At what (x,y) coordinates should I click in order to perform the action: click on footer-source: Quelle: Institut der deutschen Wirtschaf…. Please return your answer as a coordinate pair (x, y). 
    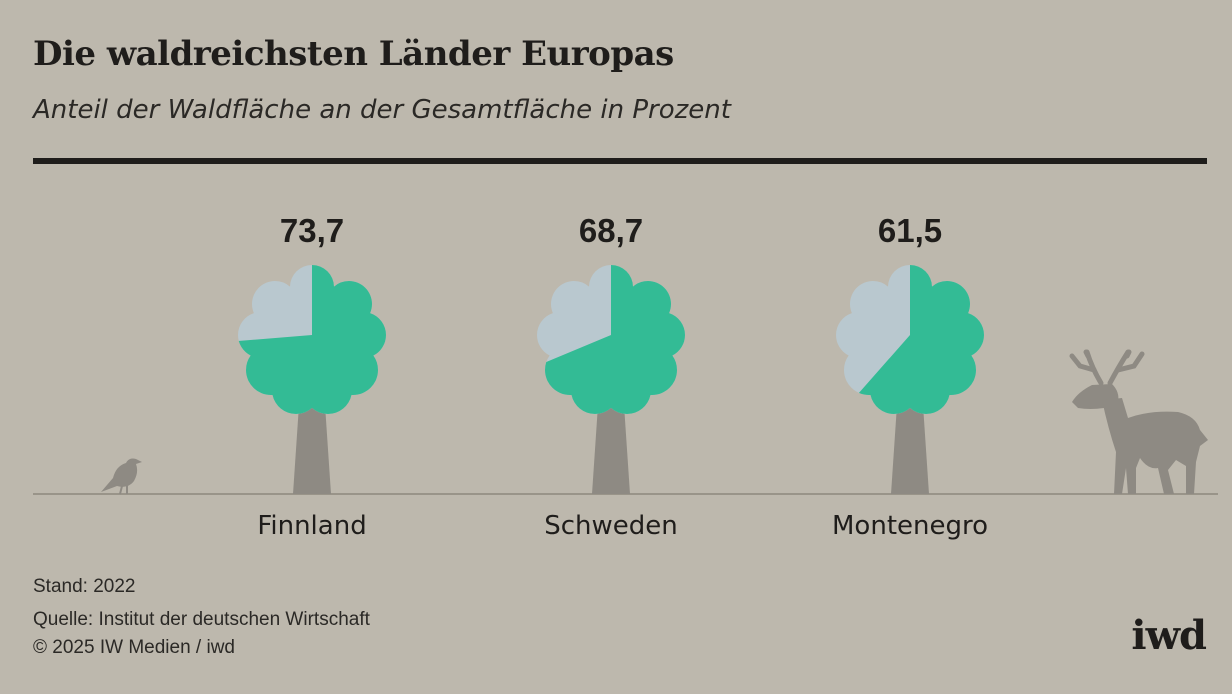
    Looking at the image, I should click on (201, 619).